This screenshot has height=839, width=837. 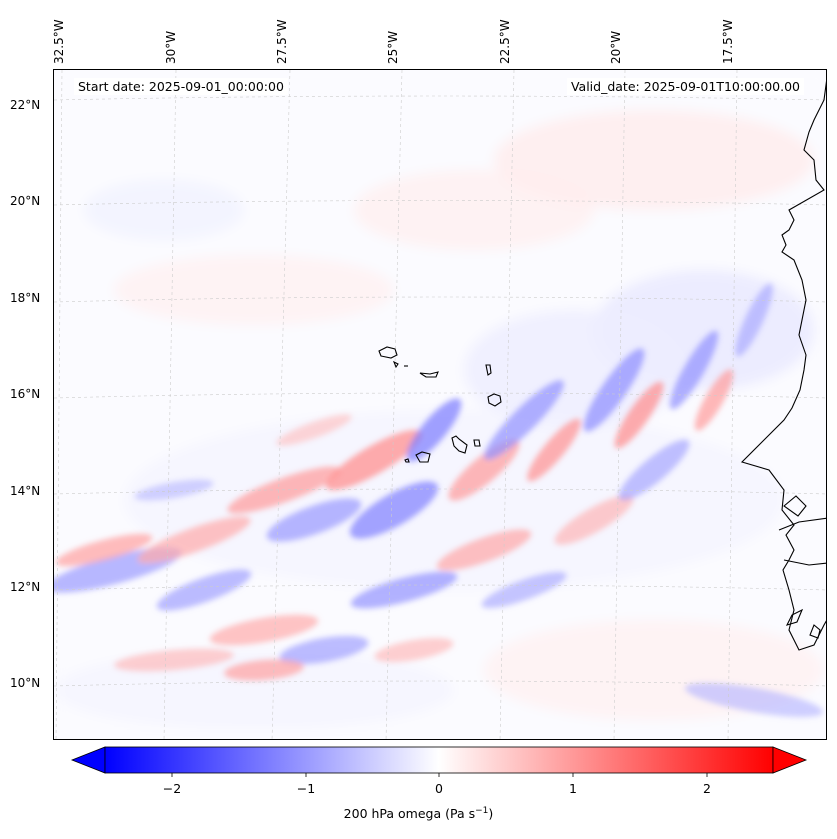 What do you see at coordinates (25, 105) in the screenshot?
I see `lat-label-22n: 22°N` at bounding box center [25, 105].